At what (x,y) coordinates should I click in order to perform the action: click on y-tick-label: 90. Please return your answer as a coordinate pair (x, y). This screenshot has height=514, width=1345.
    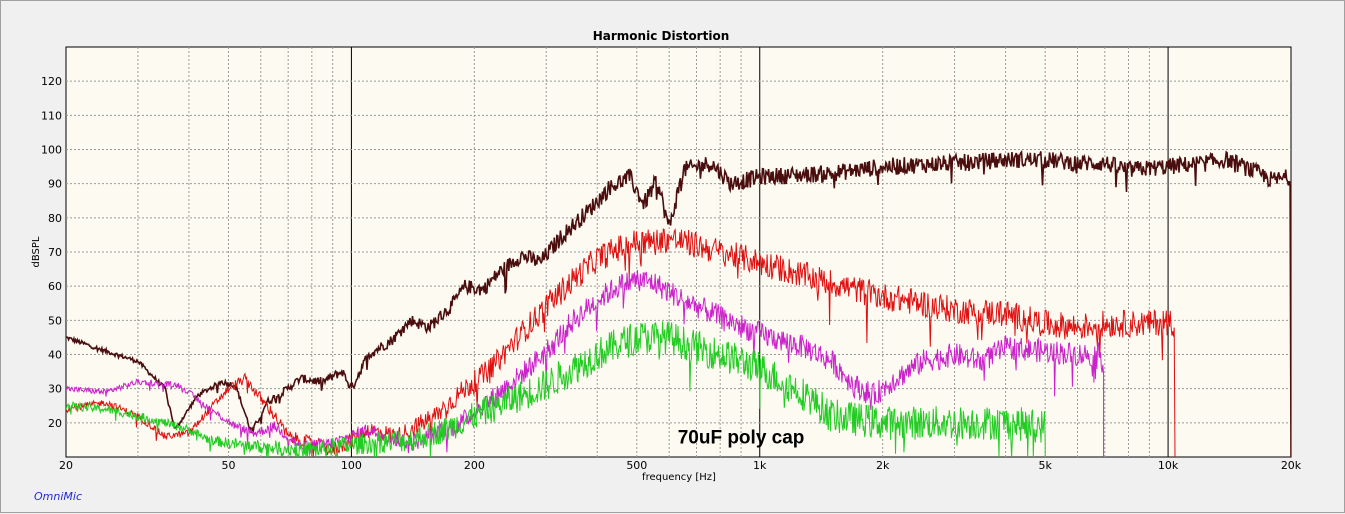
    Looking at the image, I should click on (55, 184).